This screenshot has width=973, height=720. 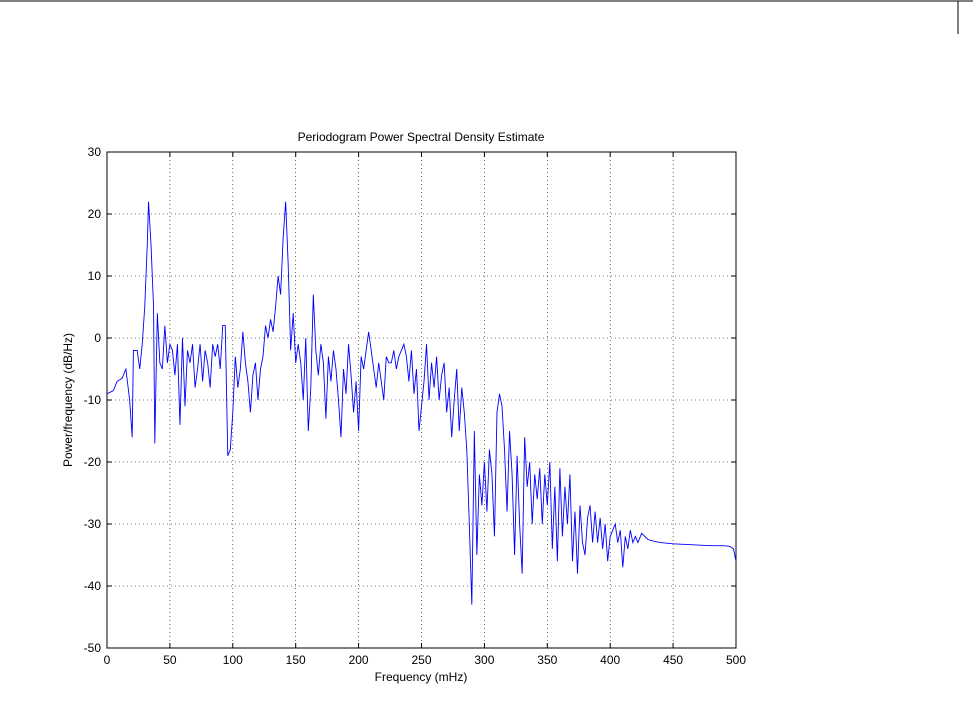 What do you see at coordinates (97, 338) in the screenshot?
I see `y-tick-label: 0` at bounding box center [97, 338].